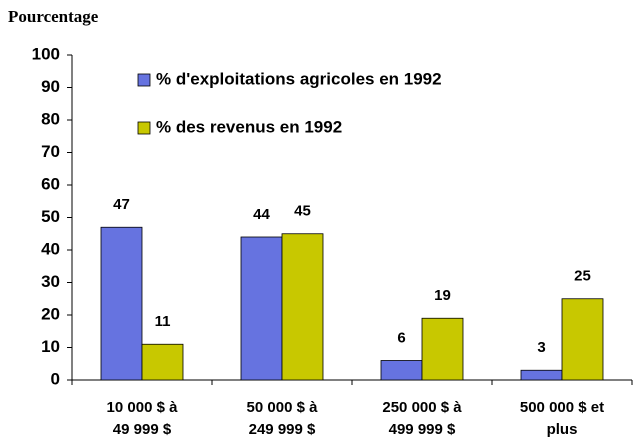  I want to click on y-tick-label: 0, so click(55, 378).